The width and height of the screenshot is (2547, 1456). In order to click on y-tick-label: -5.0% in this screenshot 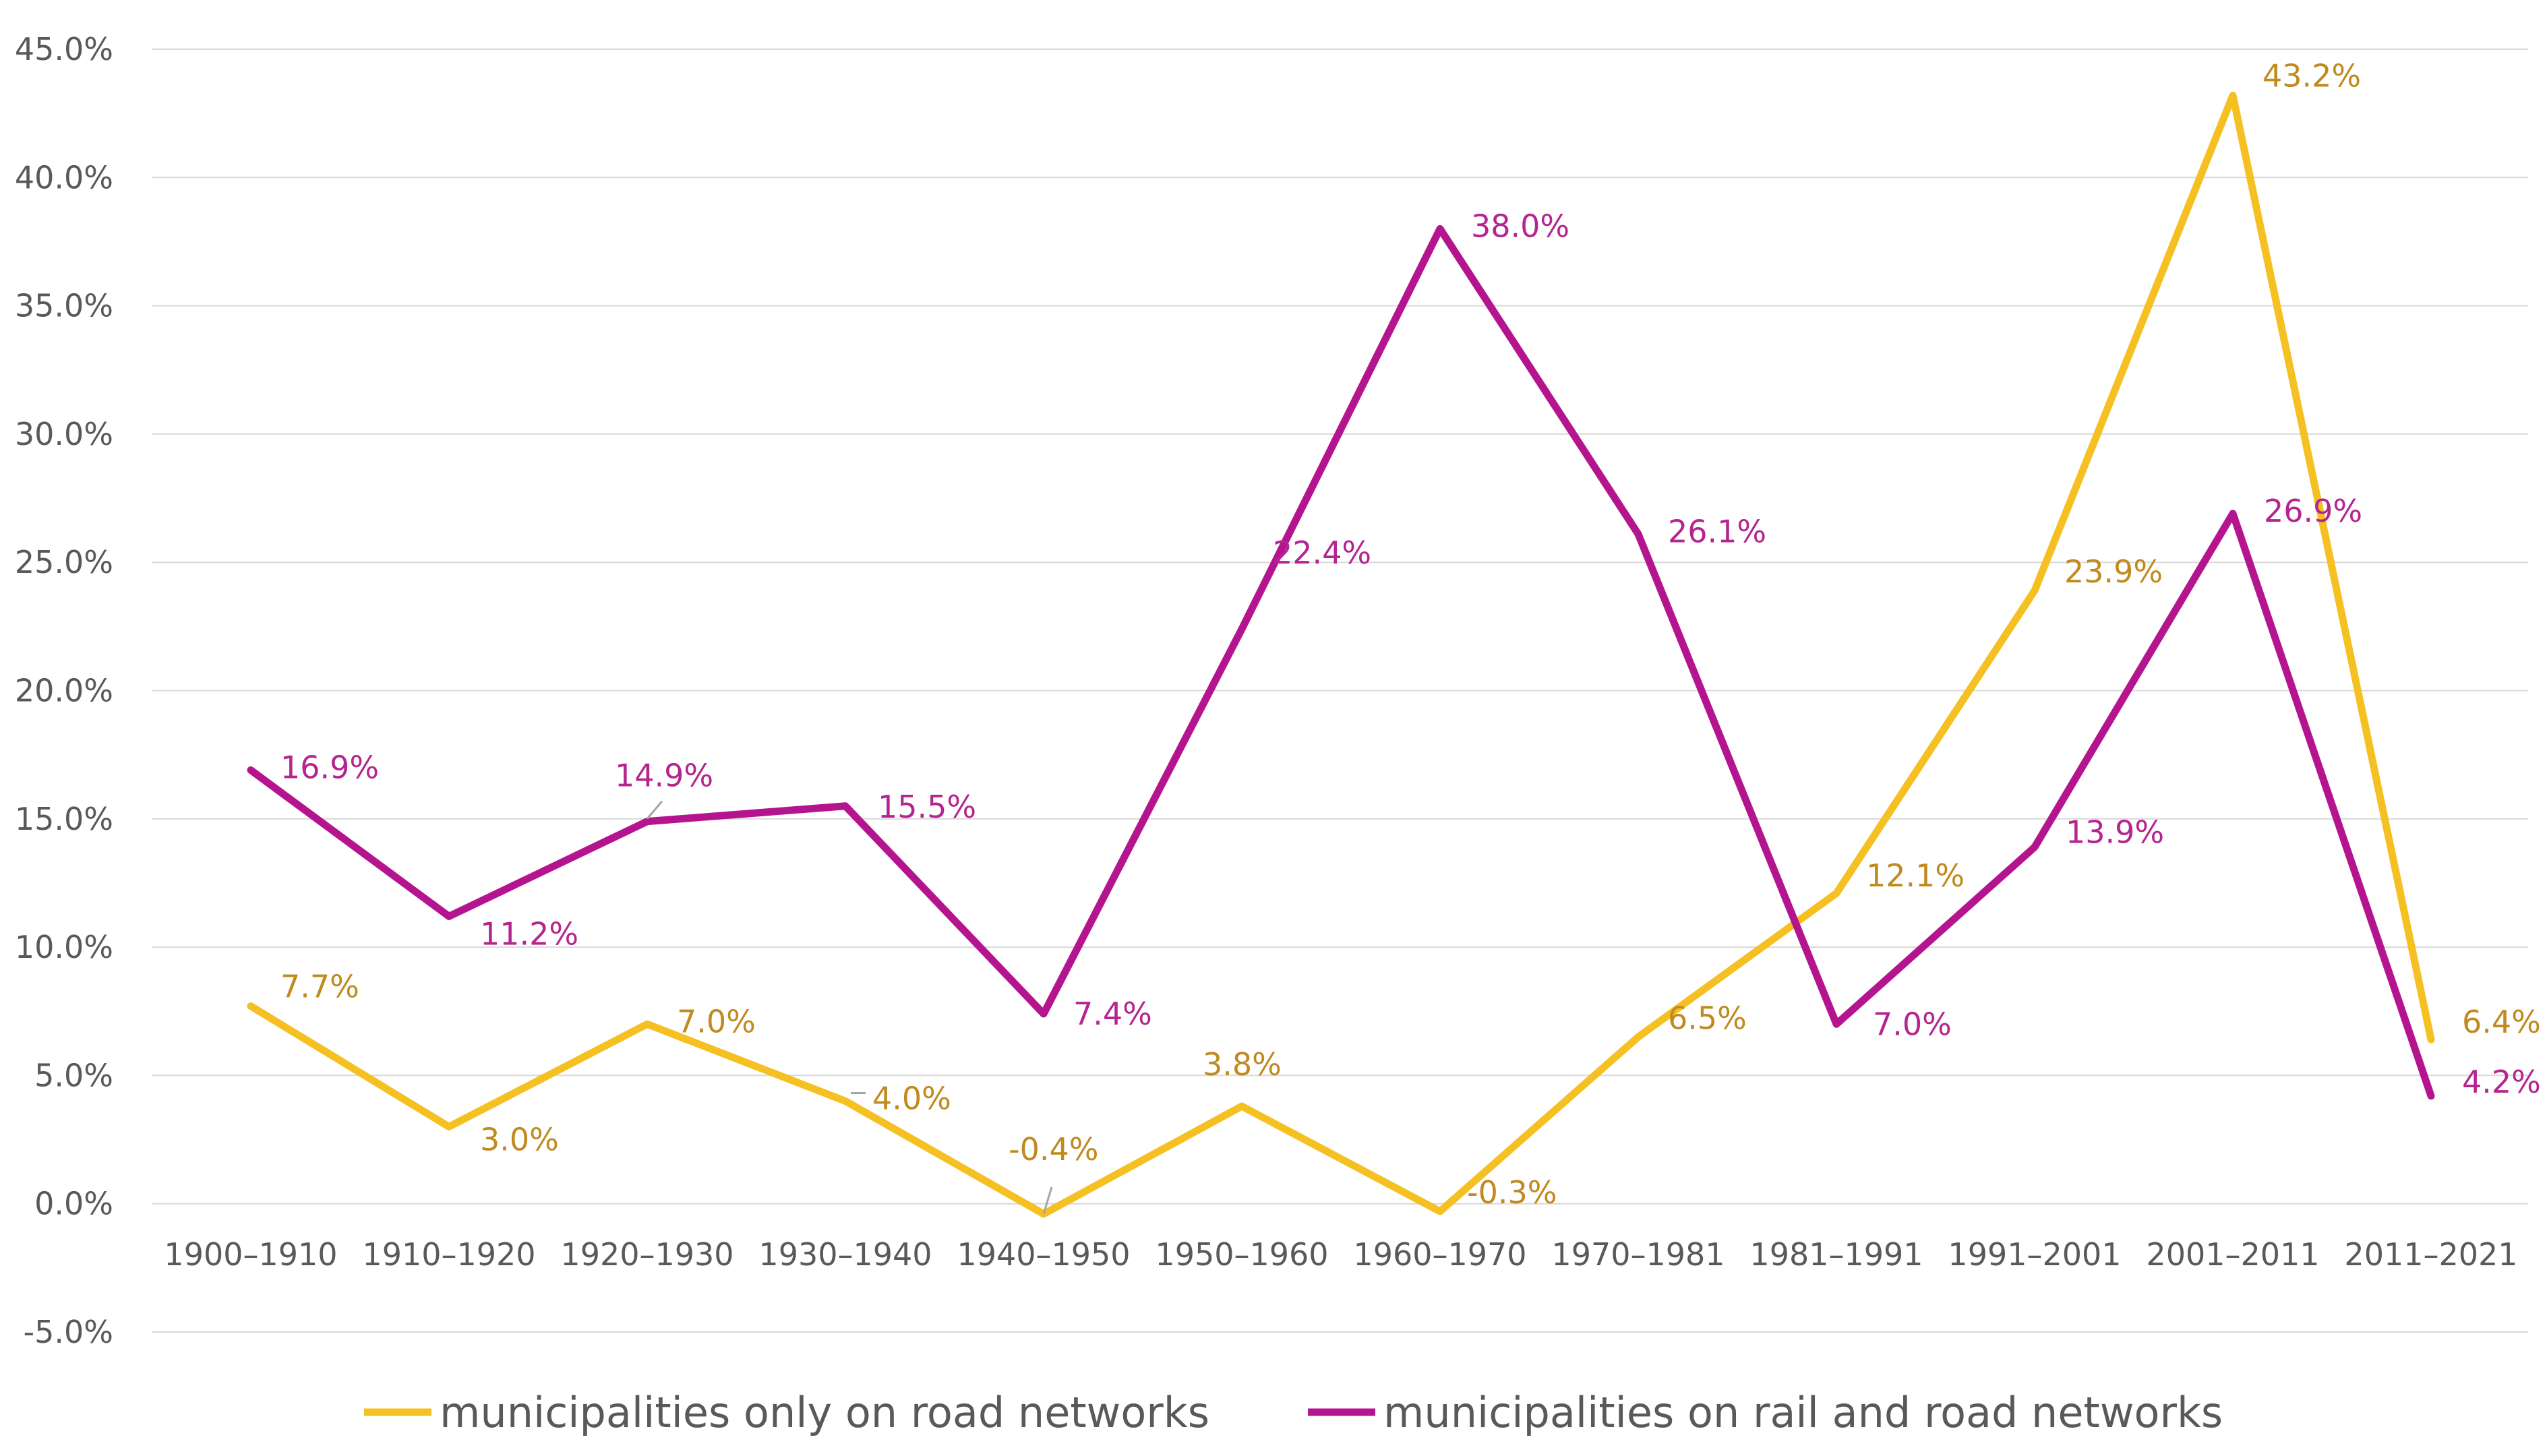, I will do `click(68, 1332)`.